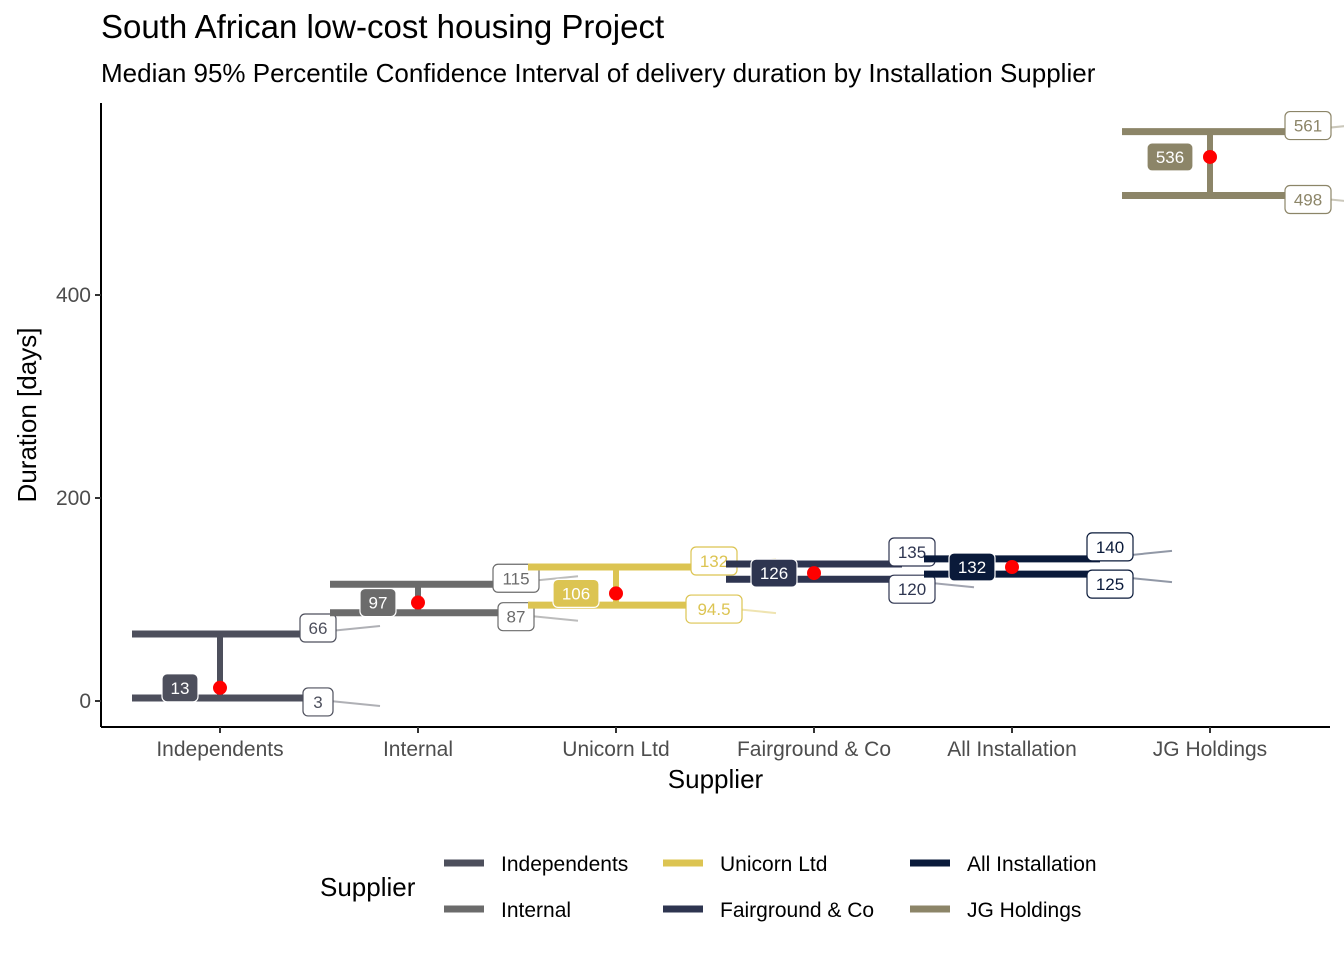  I want to click on upper-value-label-text: 132, so click(714, 561).